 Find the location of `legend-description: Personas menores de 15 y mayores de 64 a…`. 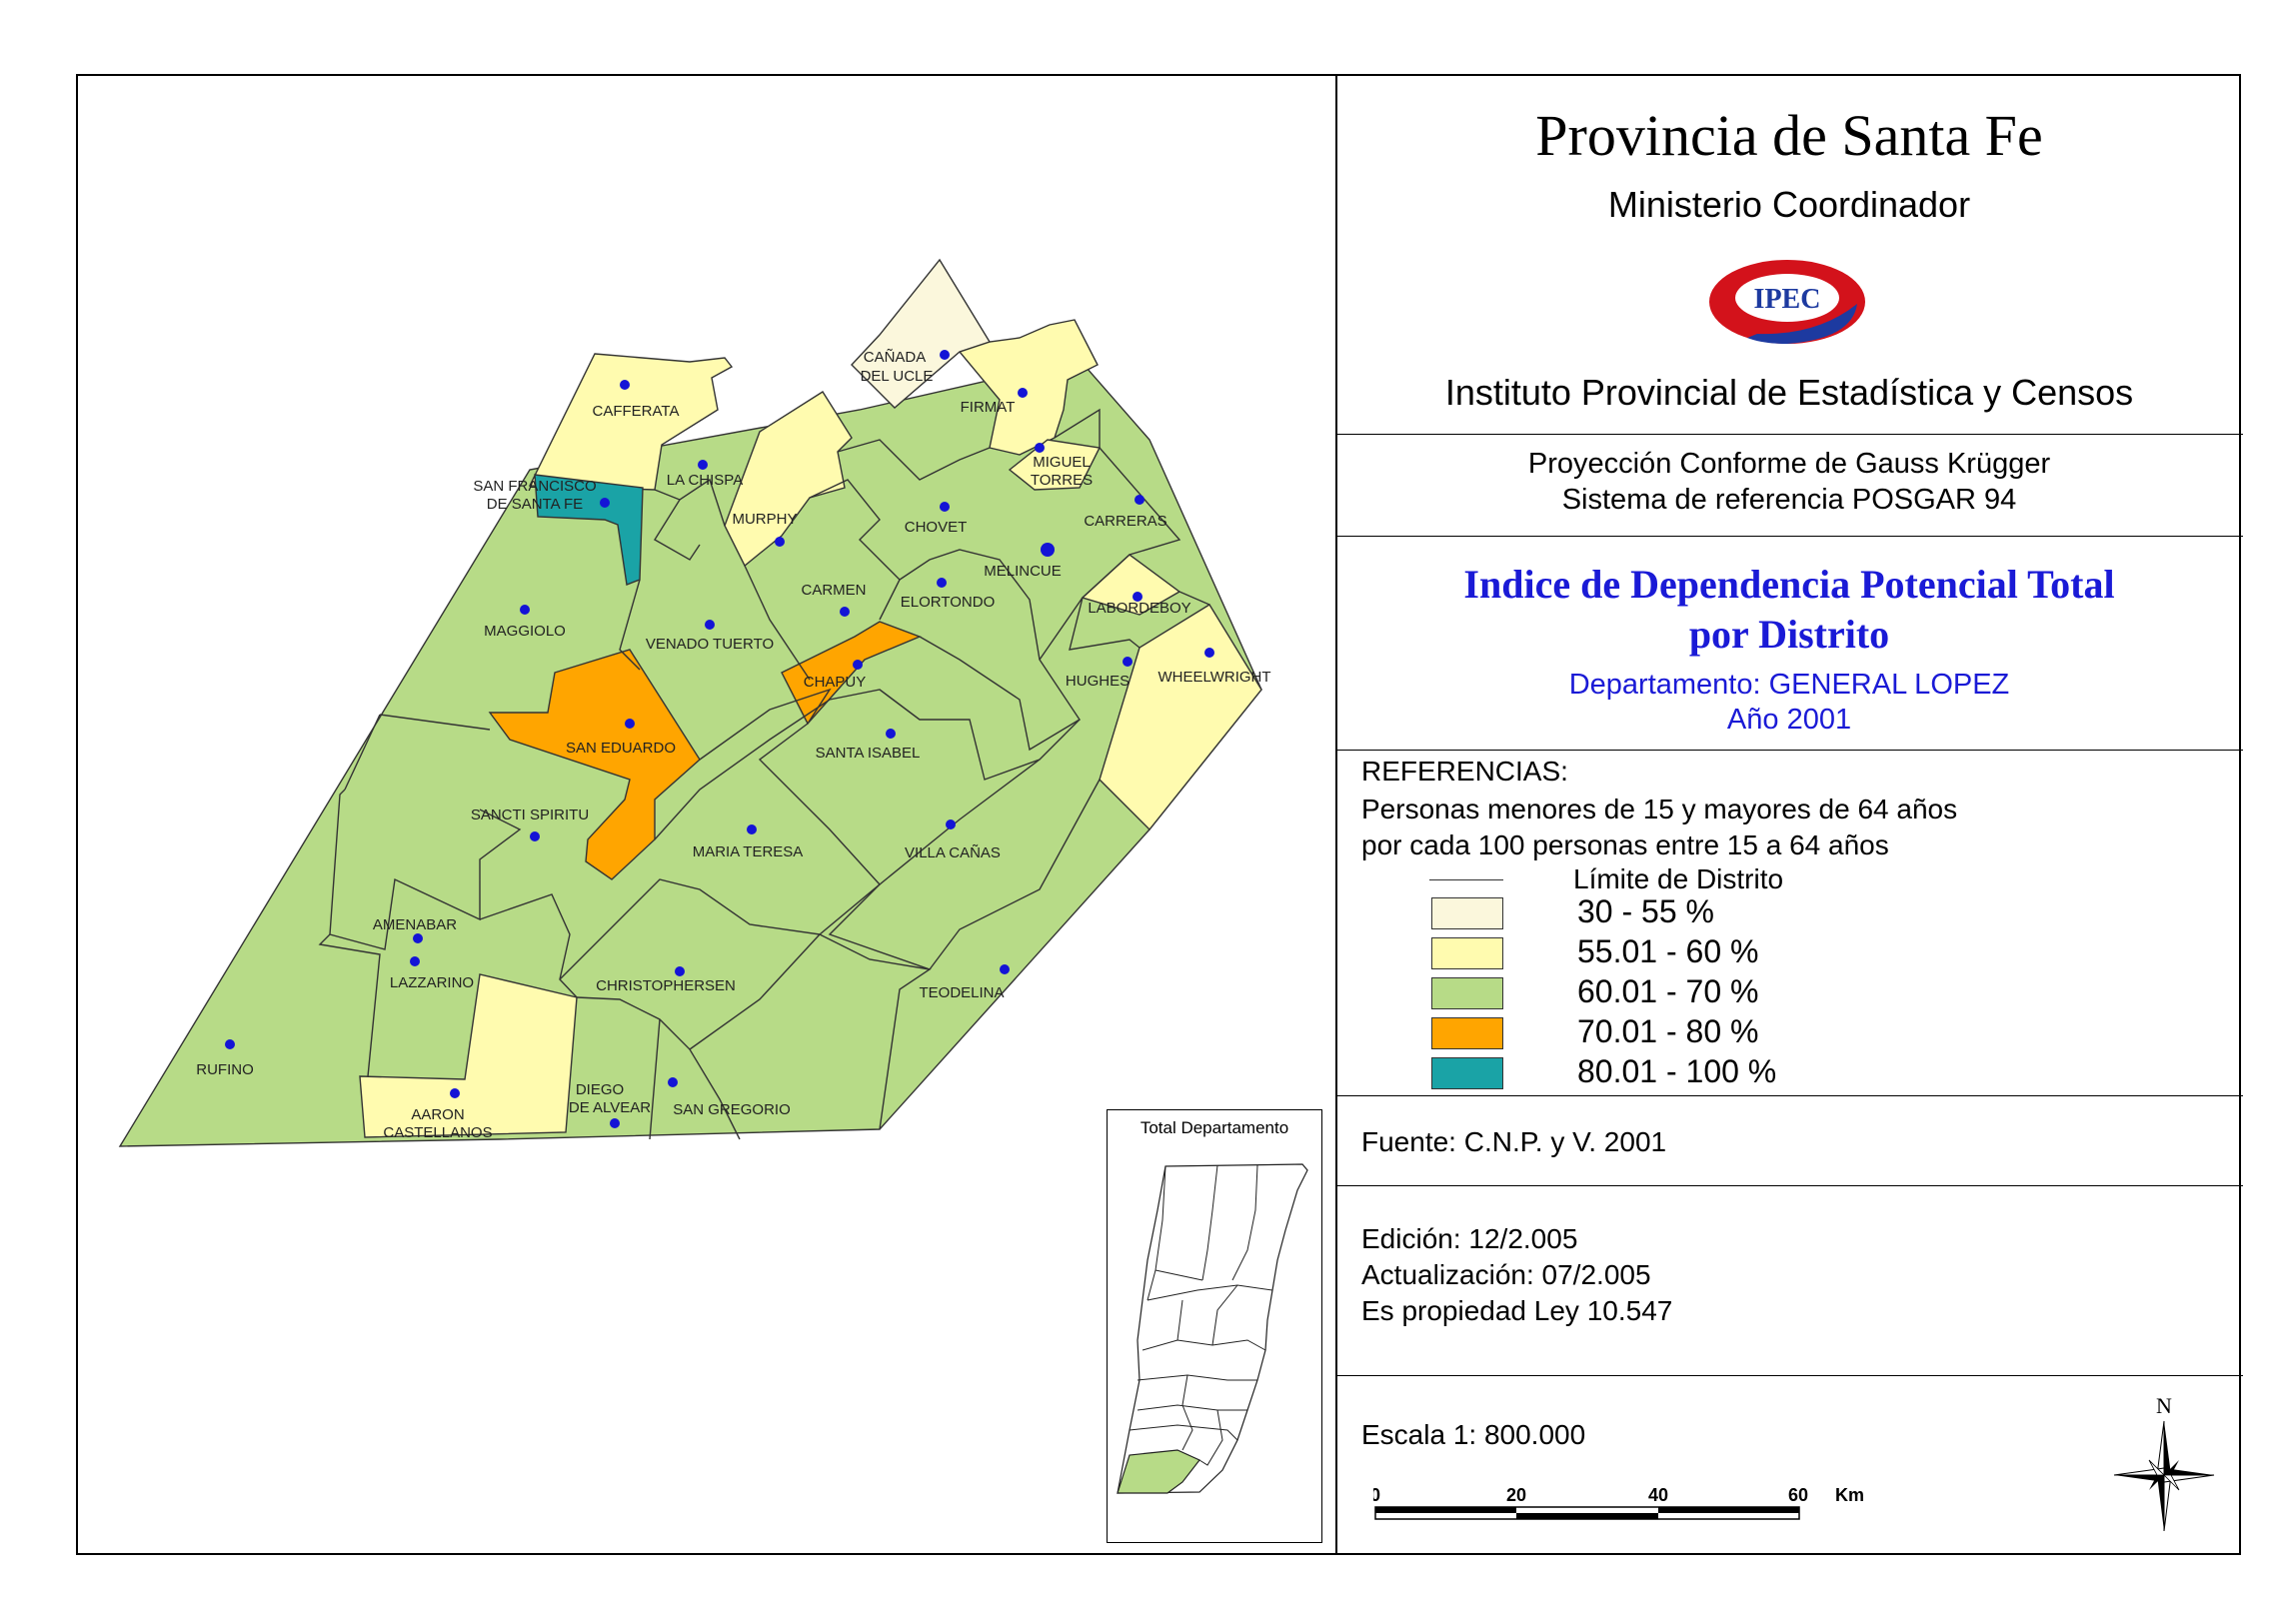

legend-description: Personas menores de 15 y mayores de 64 a… is located at coordinates (1659, 828).